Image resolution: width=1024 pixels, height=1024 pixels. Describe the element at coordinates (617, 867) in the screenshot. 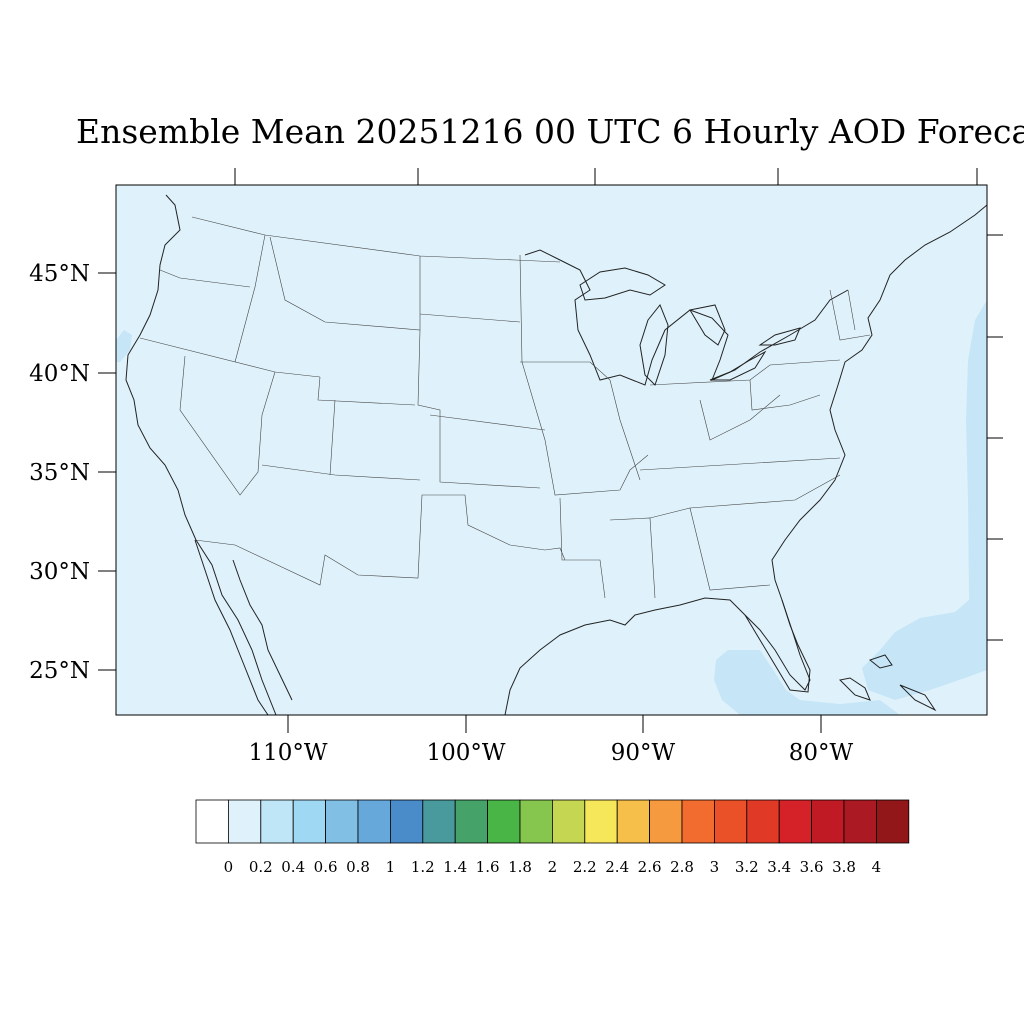

I see `colorbar-label: 2.4` at that location.